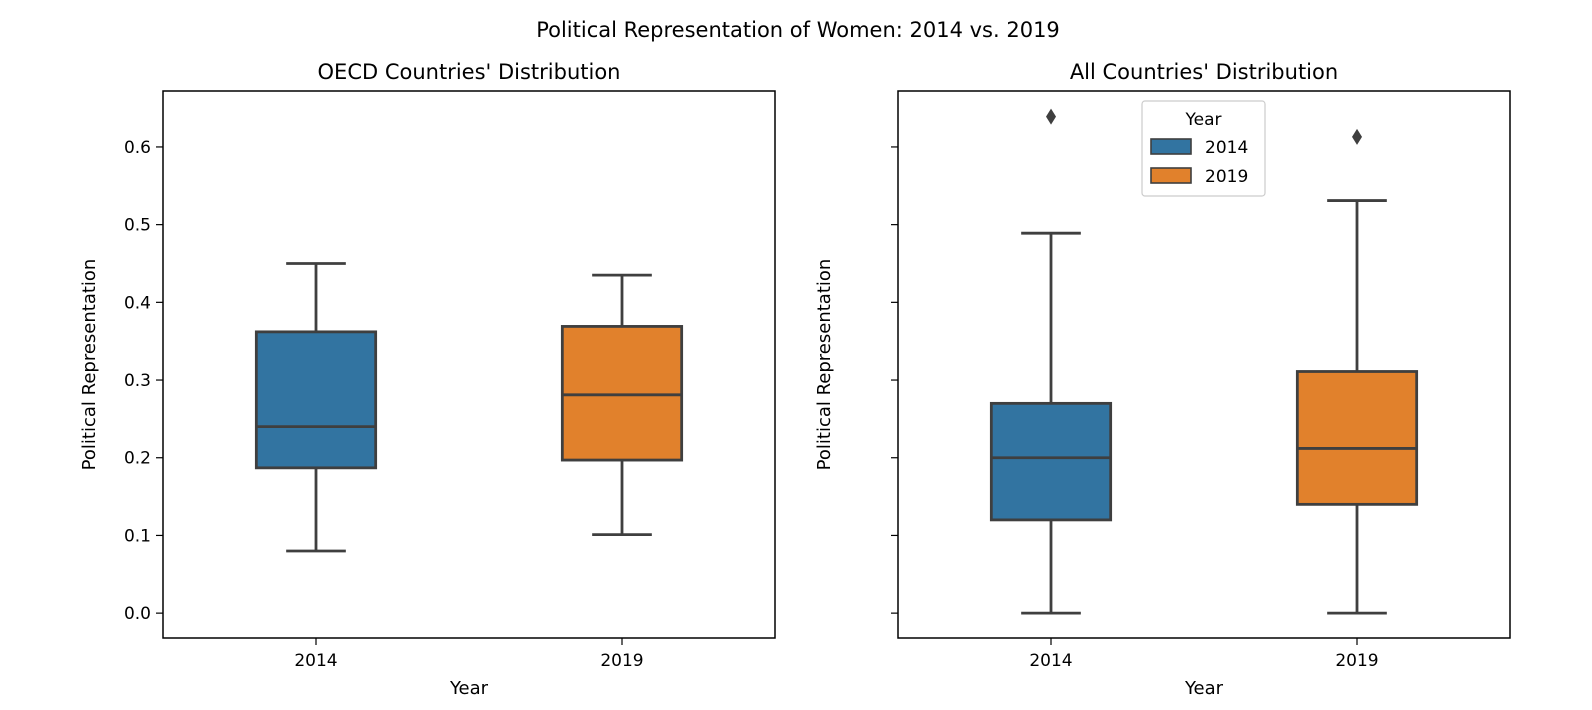 This screenshot has height=710, width=1592. What do you see at coordinates (137, 381) in the screenshot?
I see `y-tick-label: 0.3` at bounding box center [137, 381].